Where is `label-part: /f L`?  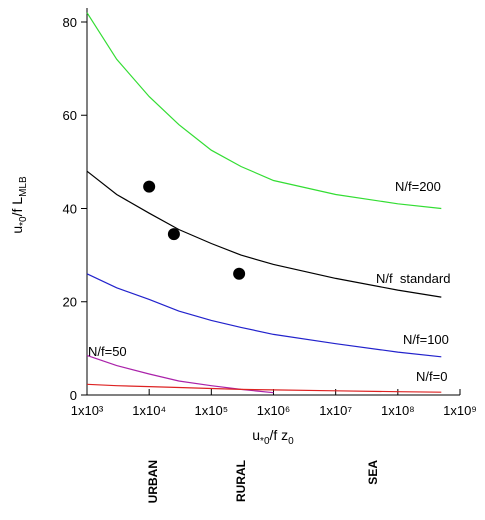 label-part: /f L is located at coordinates (17, 207).